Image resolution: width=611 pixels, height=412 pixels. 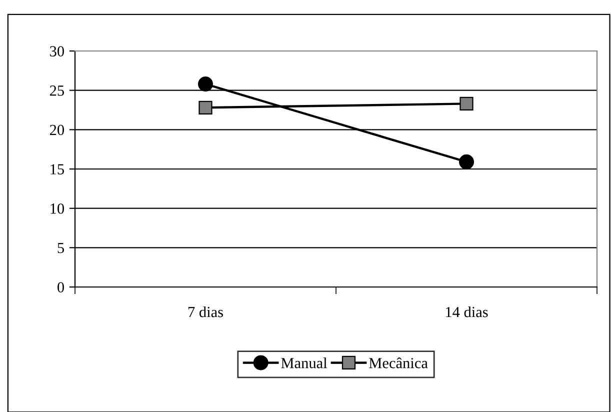 I want to click on x-tick-label: 7 dias, so click(x=205, y=312).